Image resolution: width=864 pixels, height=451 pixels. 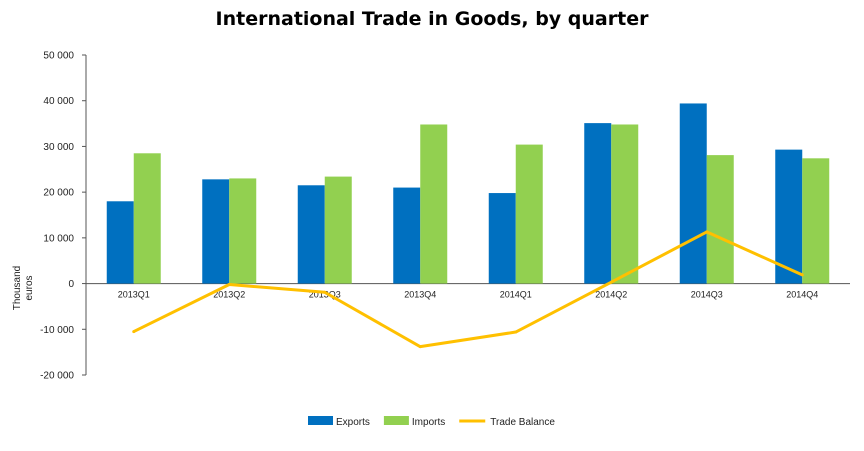 What do you see at coordinates (58, 193) in the screenshot?
I see `y-tick-label: 20 000` at bounding box center [58, 193].